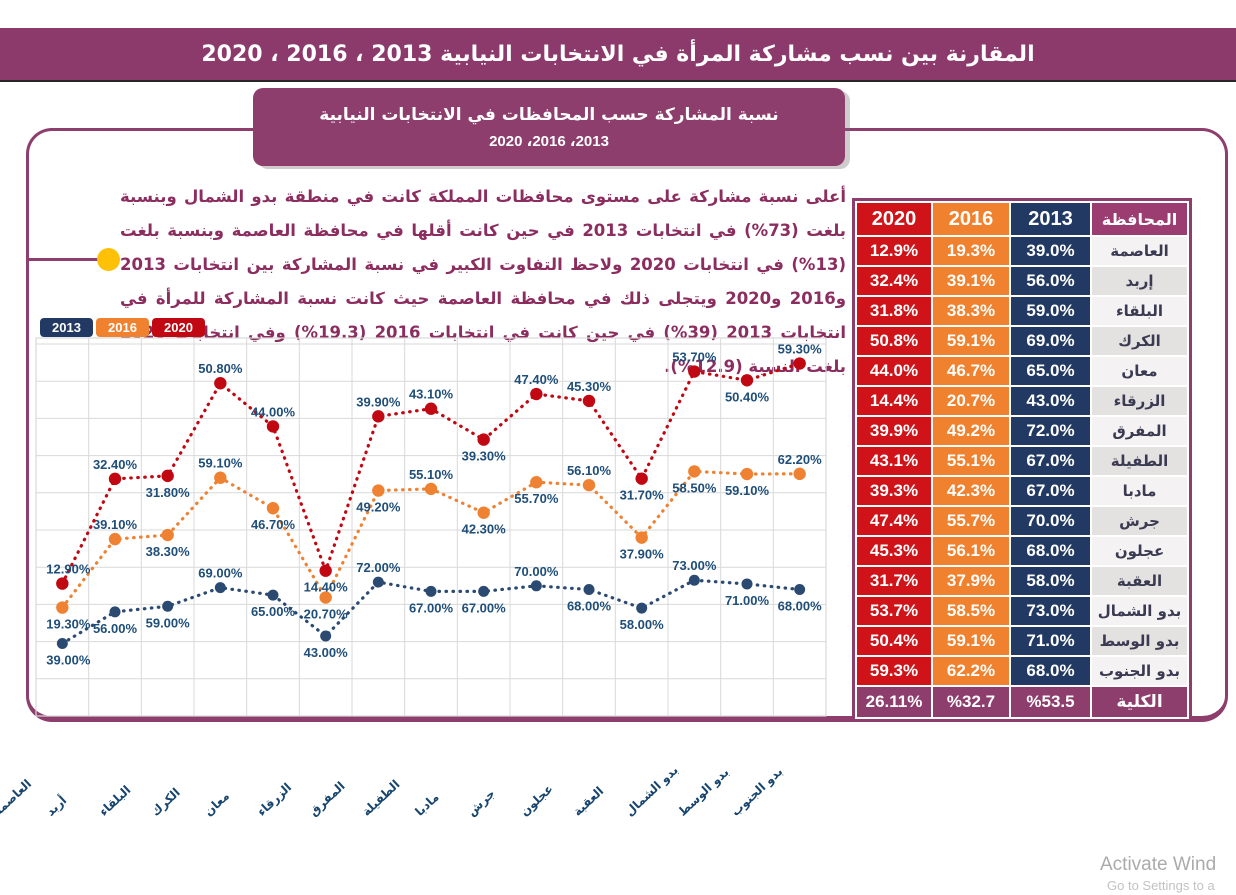 The width and height of the screenshot is (1236, 895). Describe the element at coordinates (1139, 641) in the screenshot. I see `table-cell-governorate: بدو الوسط` at that location.